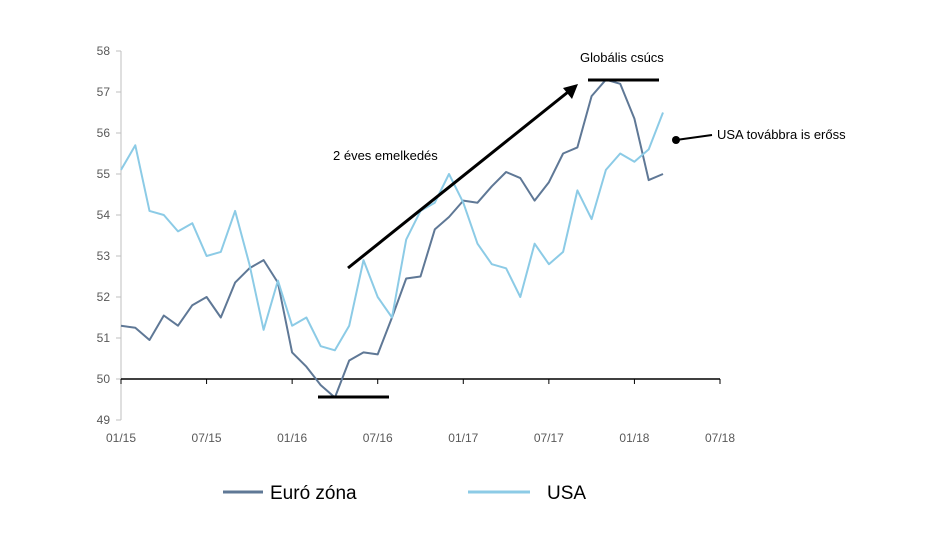 The height and width of the screenshot is (540, 930). Describe the element at coordinates (404, 493) in the screenshot. I see `legend: Euró zóna USA` at that location.